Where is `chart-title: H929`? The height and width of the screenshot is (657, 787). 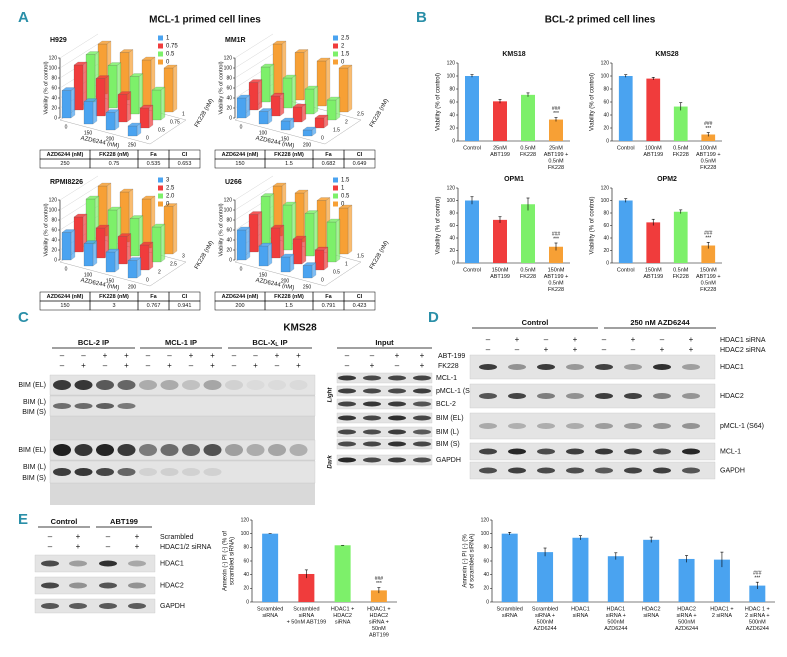
chart-title: H929 is located at coordinates (58, 40).